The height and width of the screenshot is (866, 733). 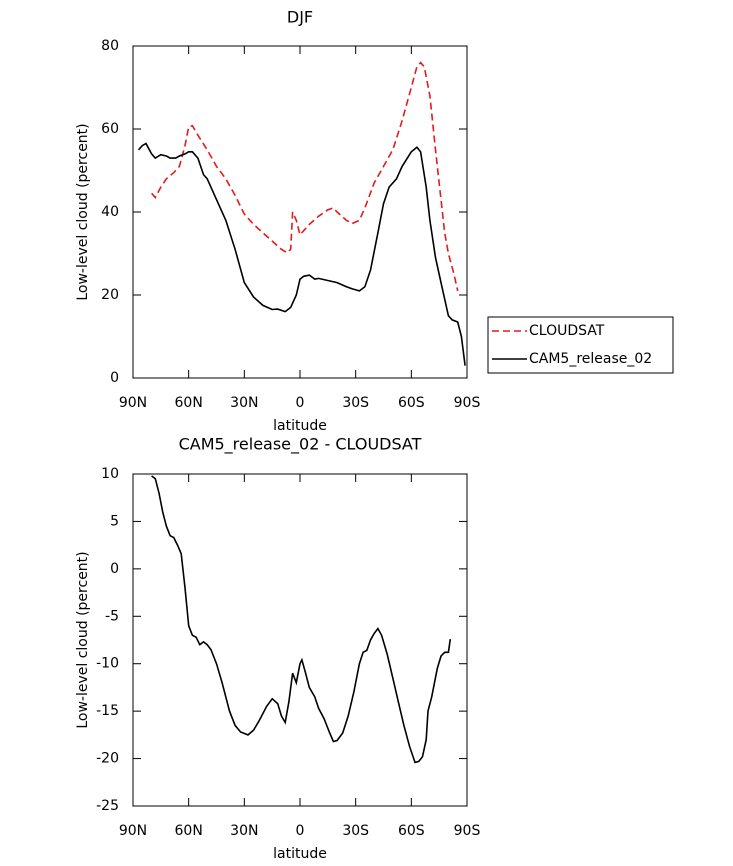 What do you see at coordinates (580, 345) in the screenshot?
I see `legend-box` at bounding box center [580, 345].